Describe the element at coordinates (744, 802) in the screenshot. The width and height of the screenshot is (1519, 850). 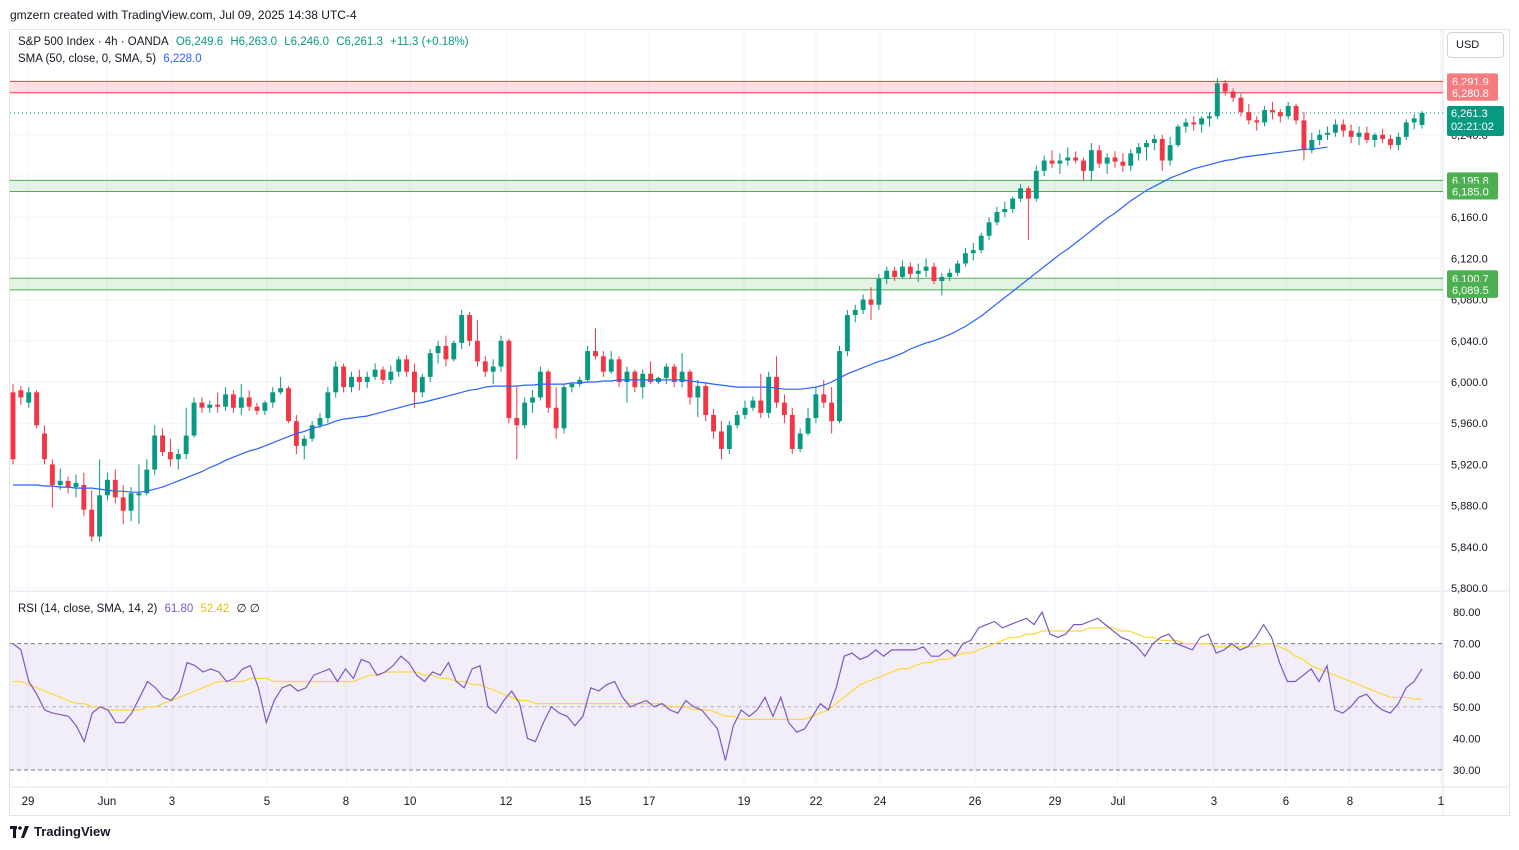
I see `time-tick-label: 19` at that location.